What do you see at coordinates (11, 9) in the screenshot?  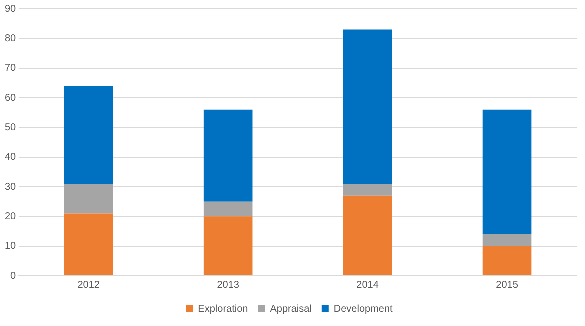 I see `y-tick-label: 90` at bounding box center [11, 9].